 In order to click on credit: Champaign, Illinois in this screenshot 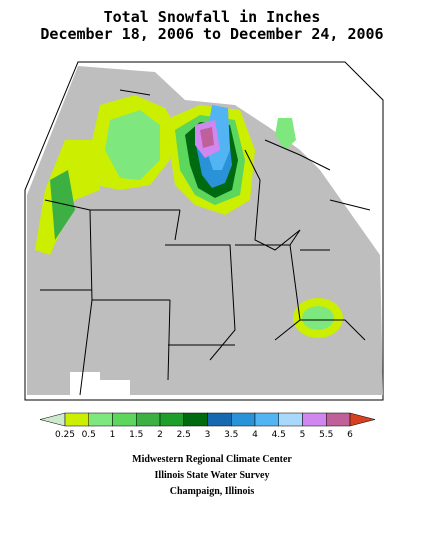, I will do `click(212, 491)`.